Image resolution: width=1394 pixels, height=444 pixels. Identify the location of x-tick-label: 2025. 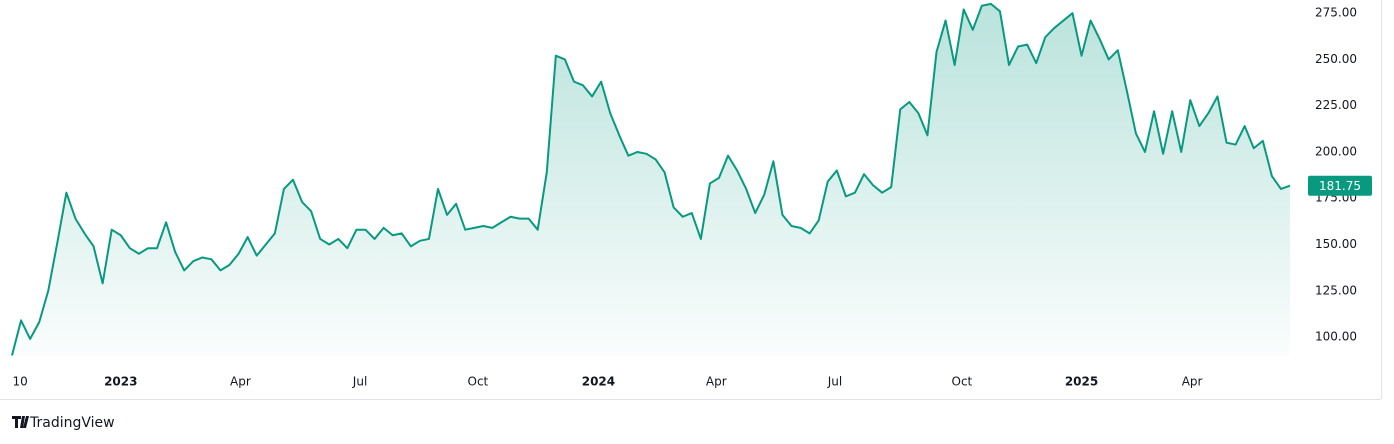
(1081, 382).